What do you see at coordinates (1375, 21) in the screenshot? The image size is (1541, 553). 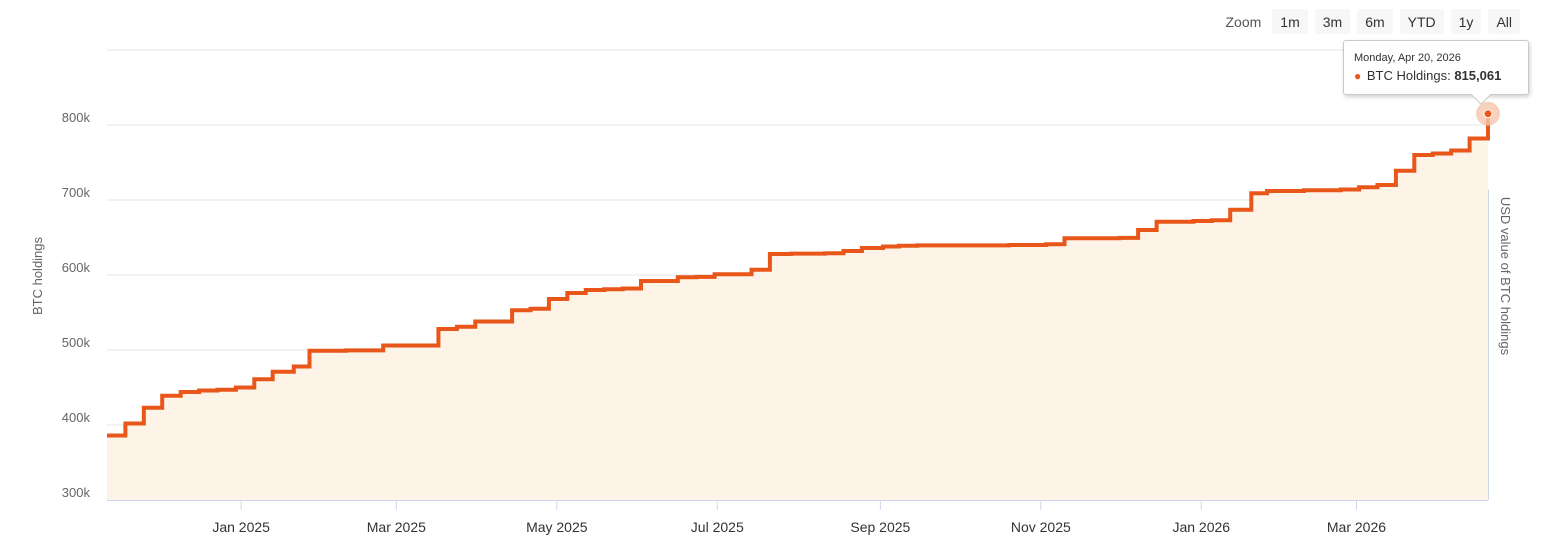 I see `zoom-6m-button: 6m` at bounding box center [1375, 21].